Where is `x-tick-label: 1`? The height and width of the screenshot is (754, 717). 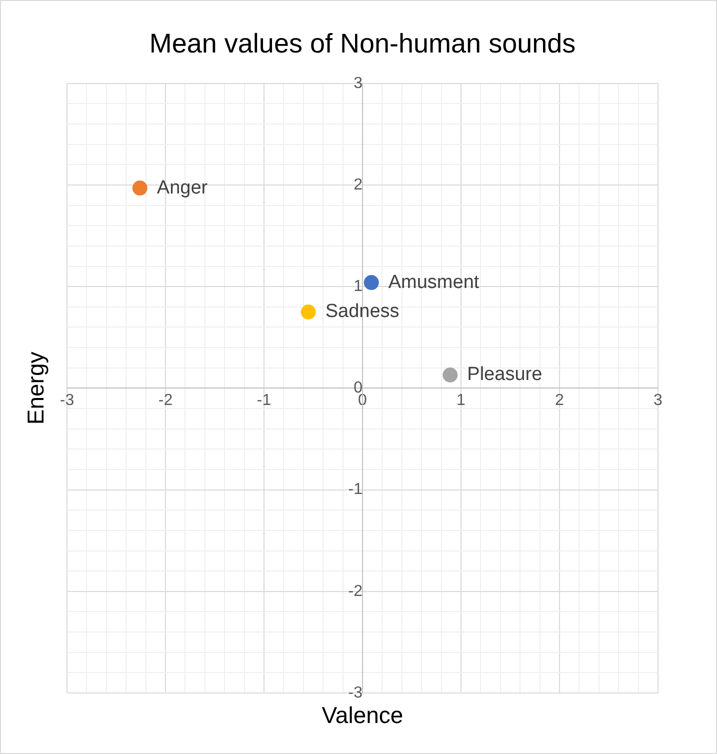 x-tick-label: 1 is located at coordinates (461, 401).